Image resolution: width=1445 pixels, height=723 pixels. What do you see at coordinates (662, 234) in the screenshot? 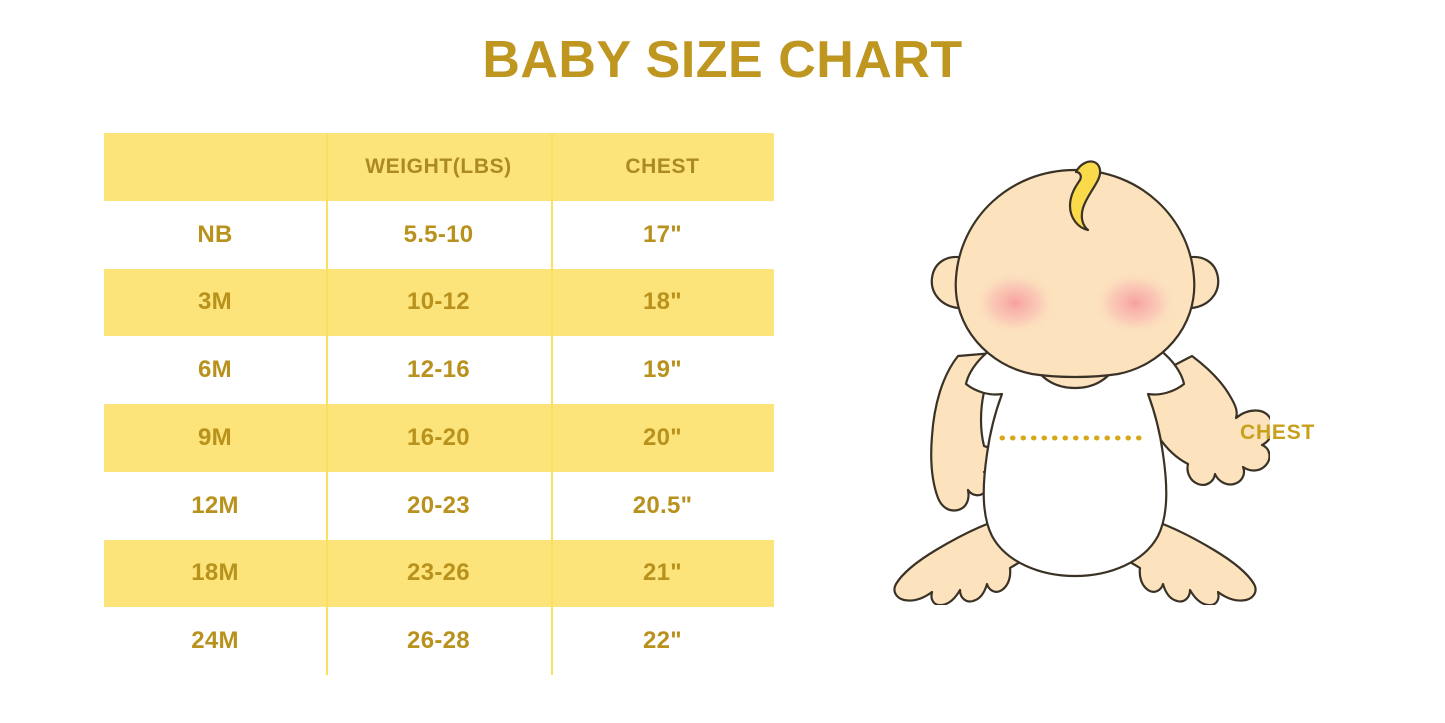
I see `cell-chest: 17"` at bounding box center [662, 234].